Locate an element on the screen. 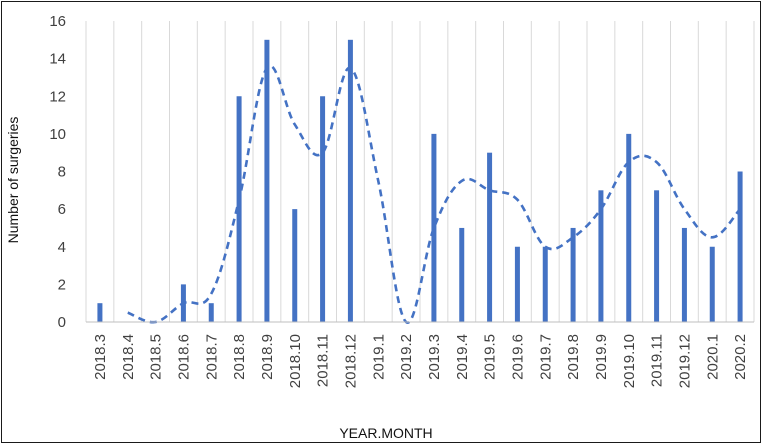  y-axis-title: Number of surgeries is located at coordinates (13, 180).